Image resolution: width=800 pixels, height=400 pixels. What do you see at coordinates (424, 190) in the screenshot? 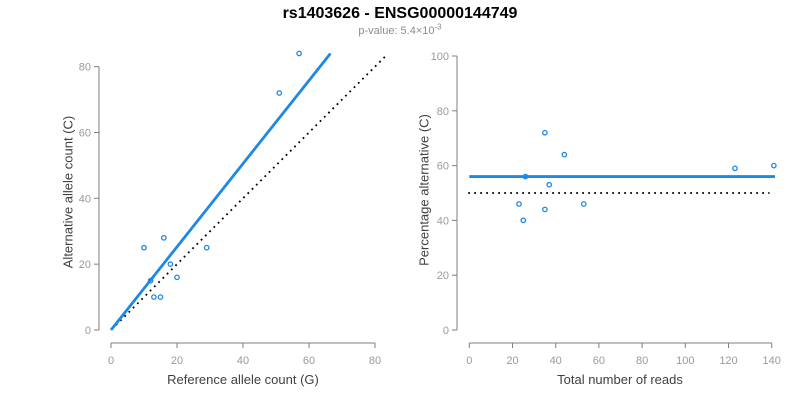
I see `y-axis-label-right: Percentage alternative (C)` at bounding box center [424, 190].